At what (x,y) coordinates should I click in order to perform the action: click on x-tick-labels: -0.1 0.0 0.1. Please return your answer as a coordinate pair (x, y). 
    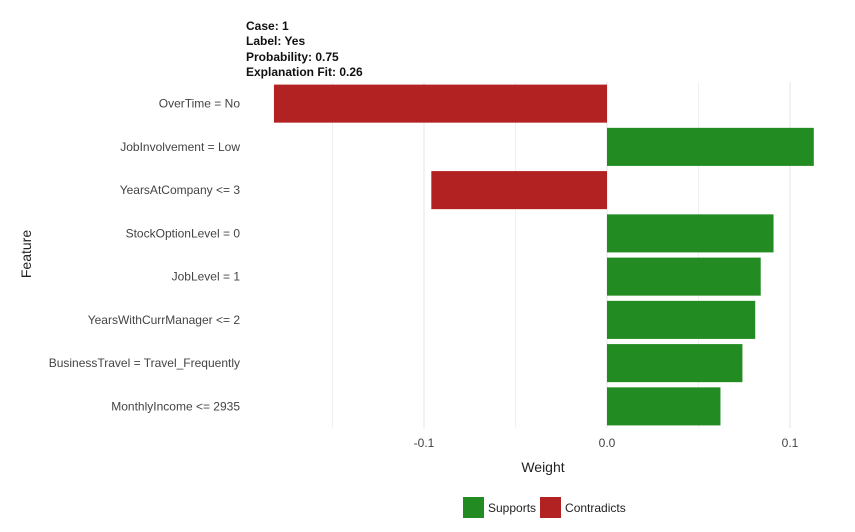
    Looking at the image, I should click on (606, 443).